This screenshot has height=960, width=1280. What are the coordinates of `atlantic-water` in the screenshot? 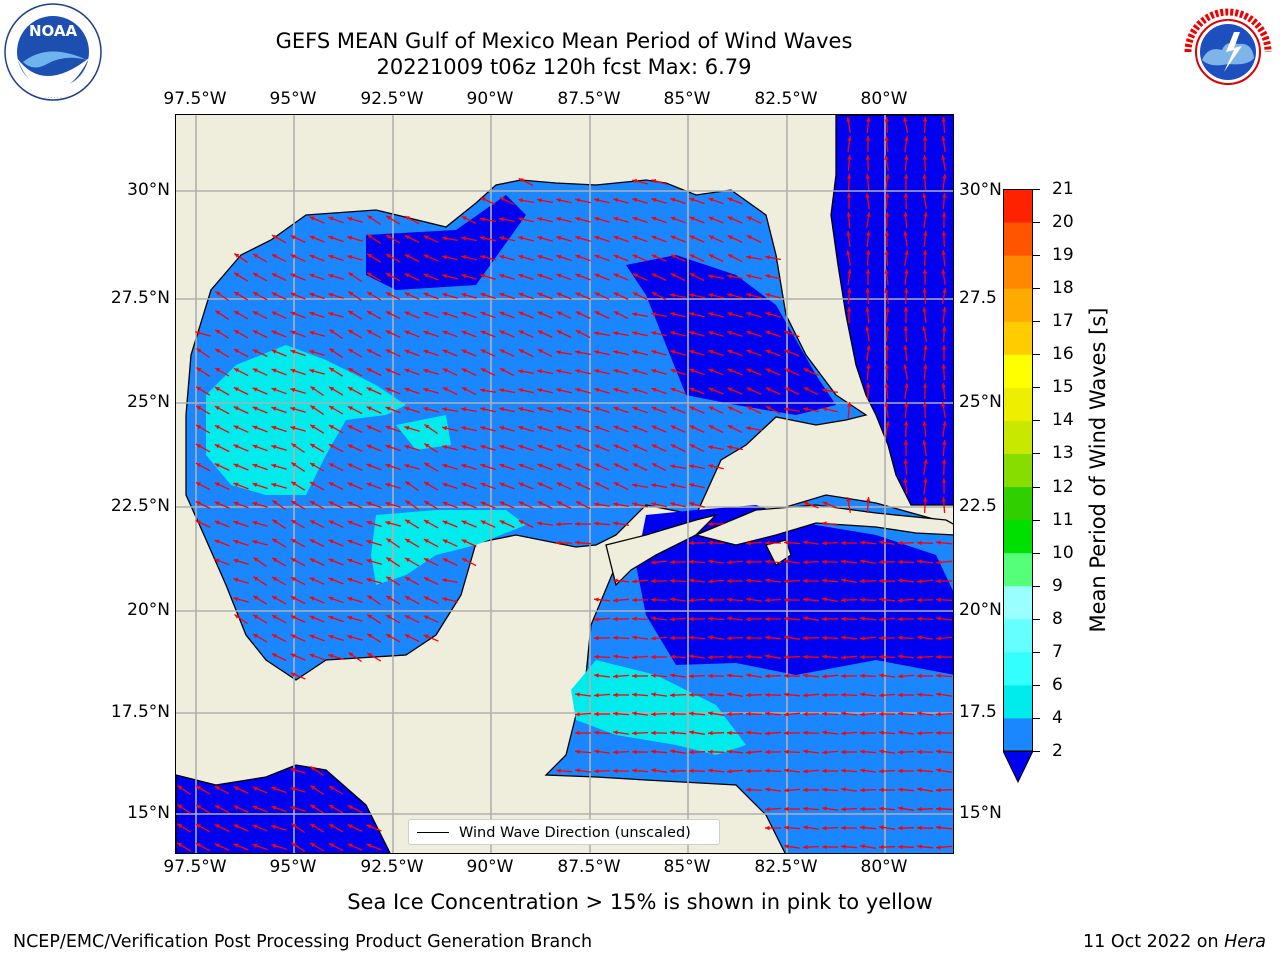 It's located at (891, 310).